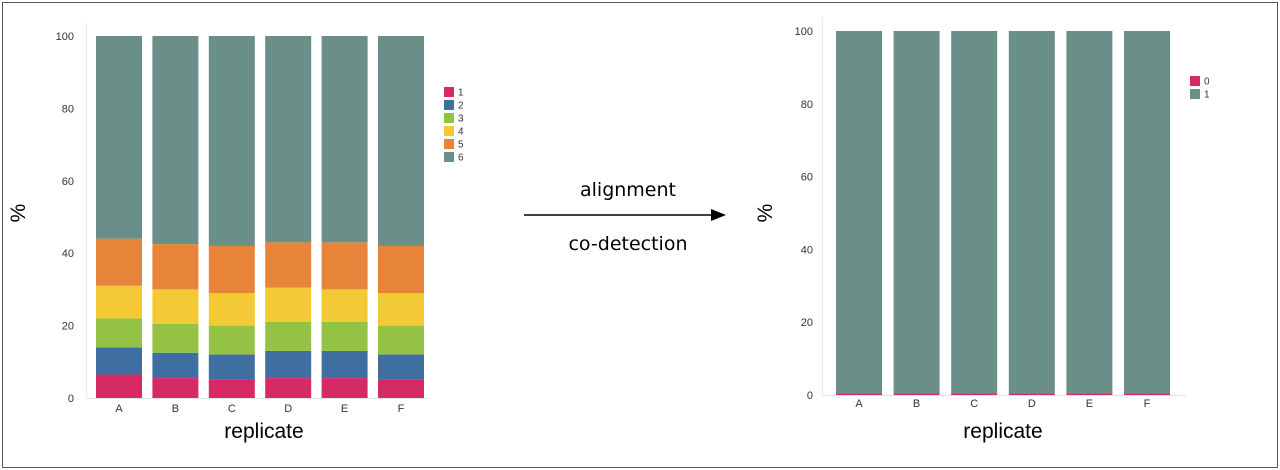 This screenshot has width=1280, height=470. I want to click on left-x-tick-label: E, so click(344, 409).